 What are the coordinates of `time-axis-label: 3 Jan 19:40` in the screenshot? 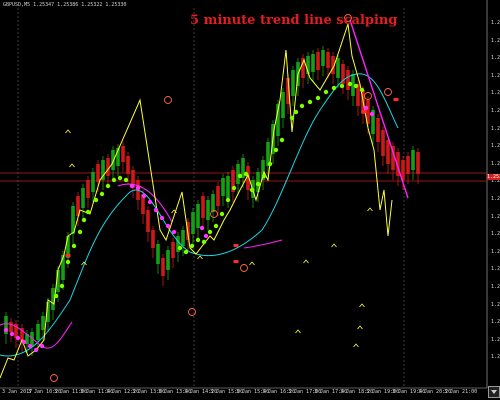 It's located at (409, 392).